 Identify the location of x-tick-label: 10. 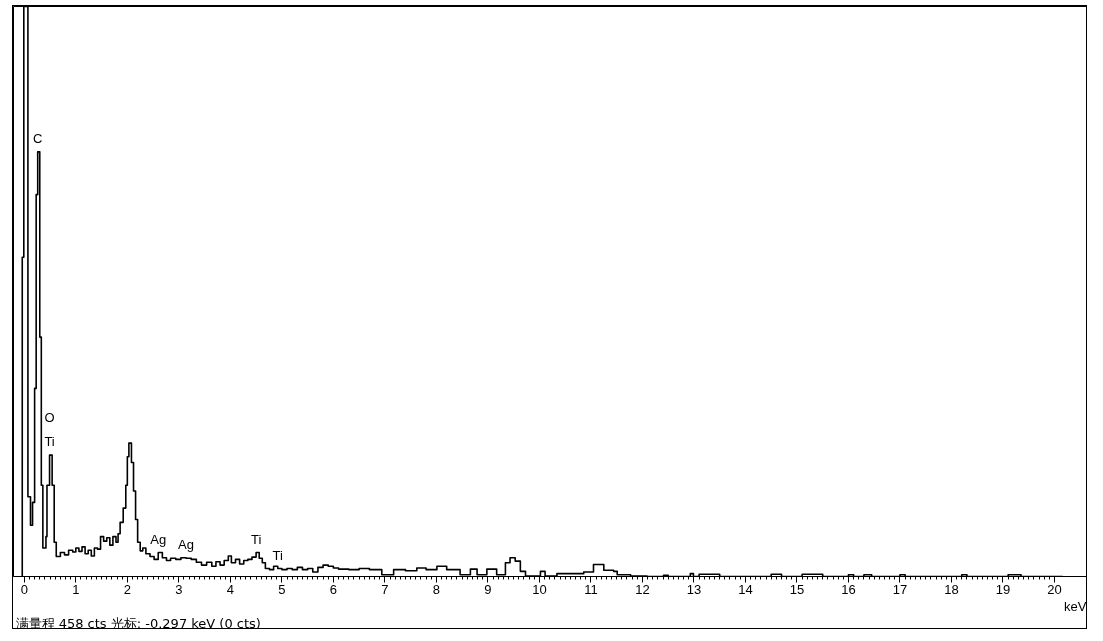
(539, 589).